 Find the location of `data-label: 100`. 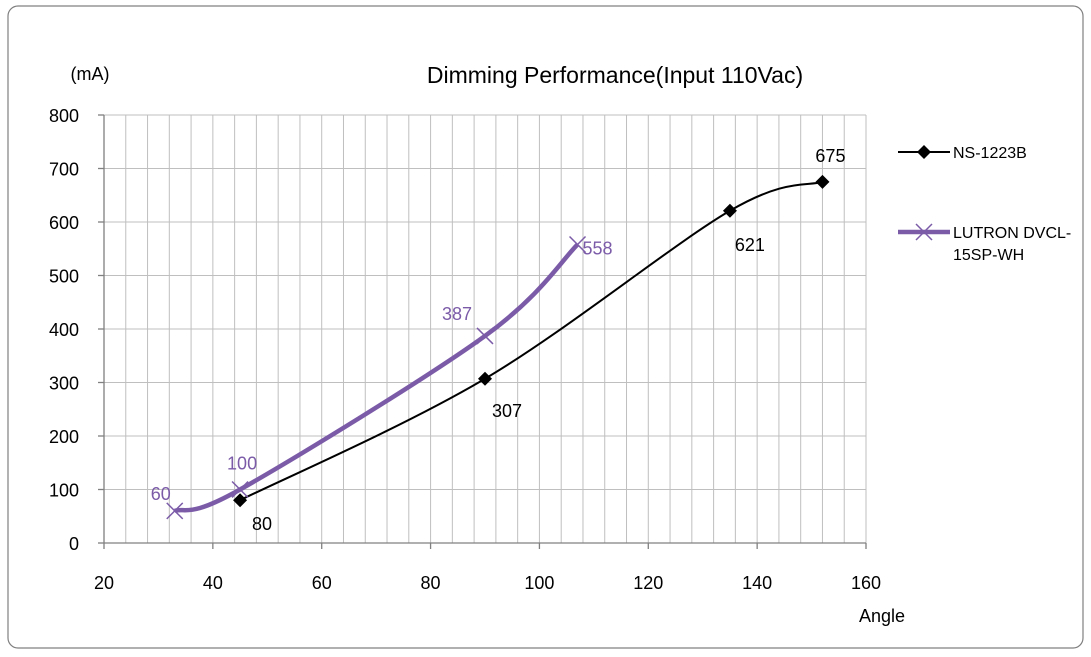

data-label: 100 is located at coordinates (242, 464).